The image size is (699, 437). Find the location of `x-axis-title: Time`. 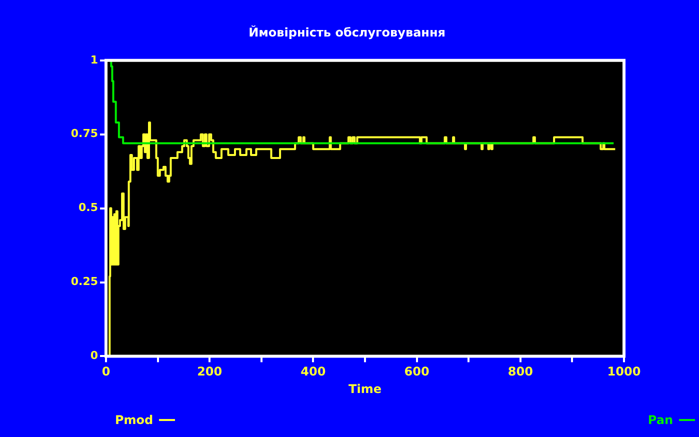

x-axis-title: Time is located at coordinates (365, 389).